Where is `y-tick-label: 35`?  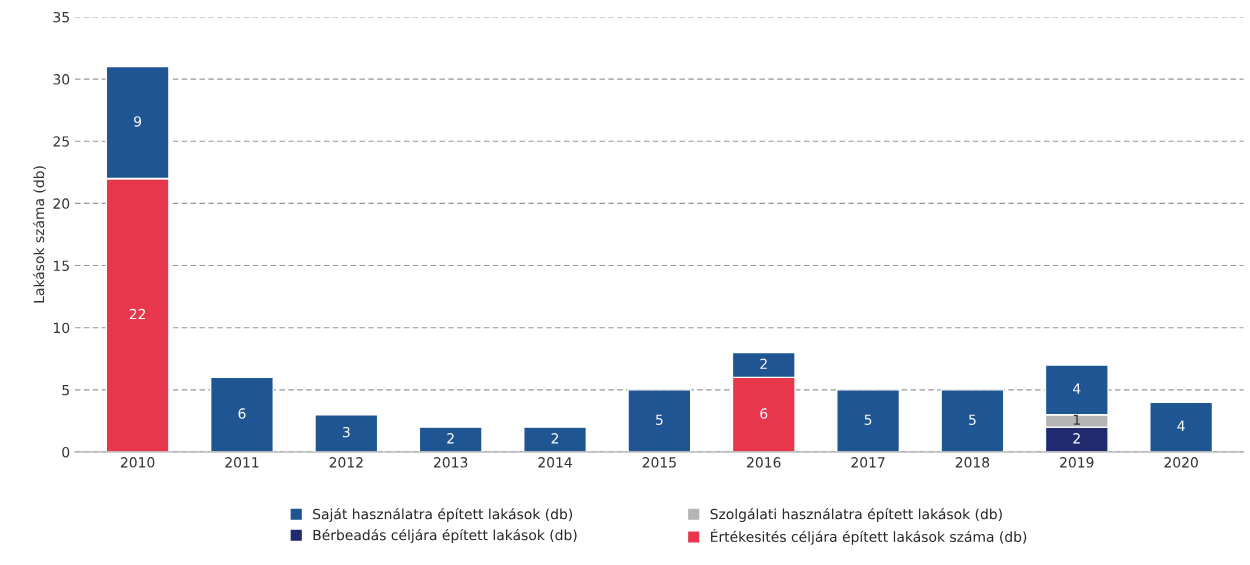
y-tick-label: 35 is located at coordinates (61, 17).